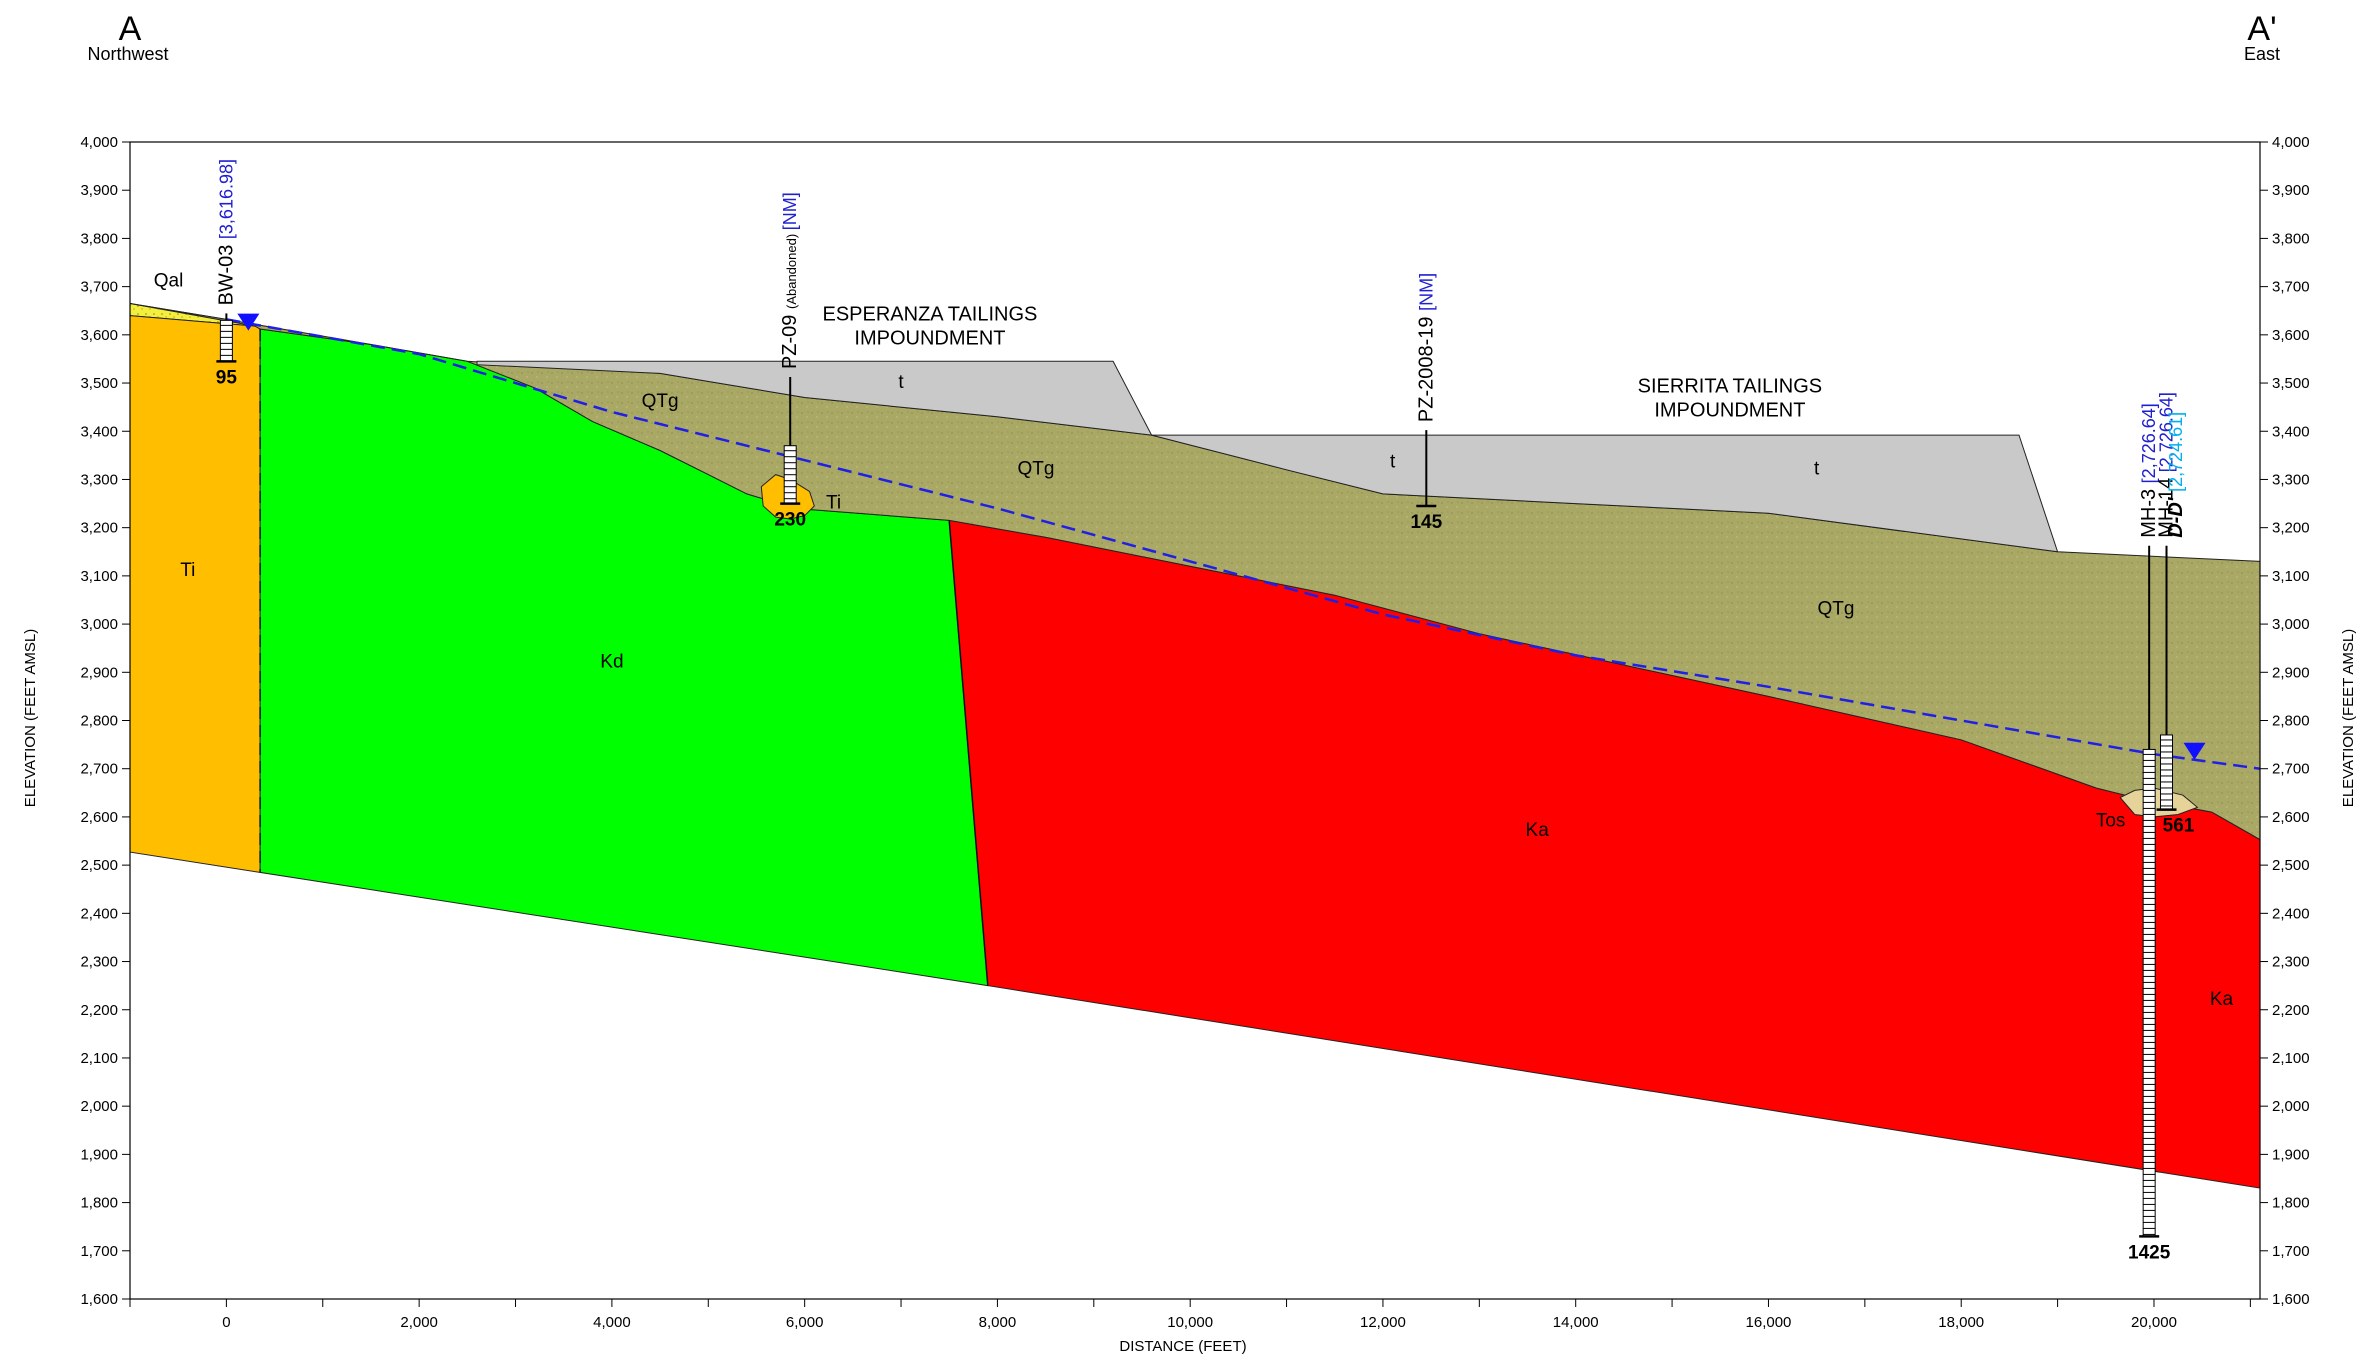 The height and width of the screenshot is (1364, 2367). Describe the element at coordinates (611, 661) in the screenshot. I see `unit-label-kd-2: Kd` at that location.